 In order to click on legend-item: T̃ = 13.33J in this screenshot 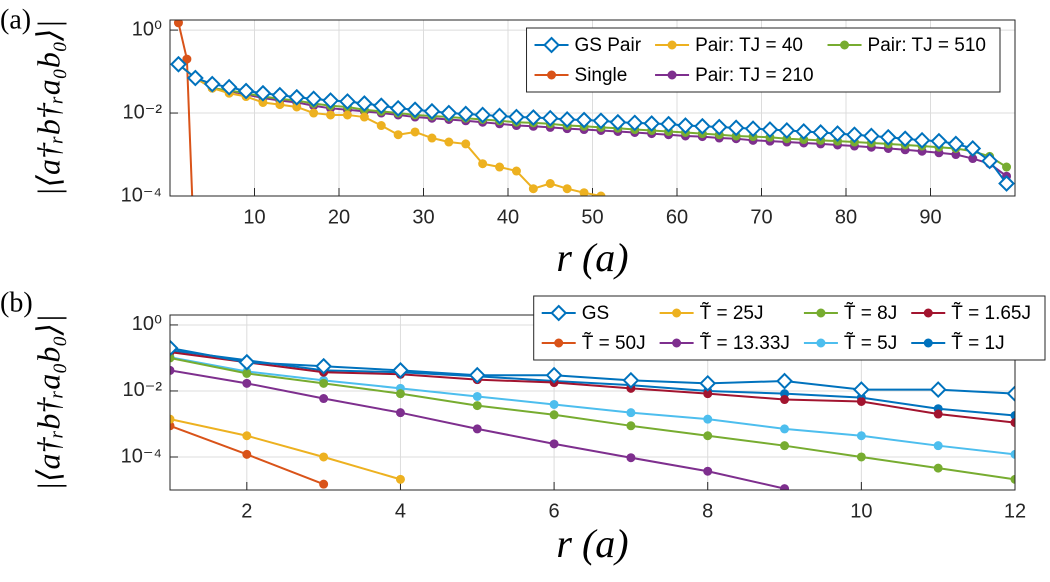, I will do `click(724, 343)`.